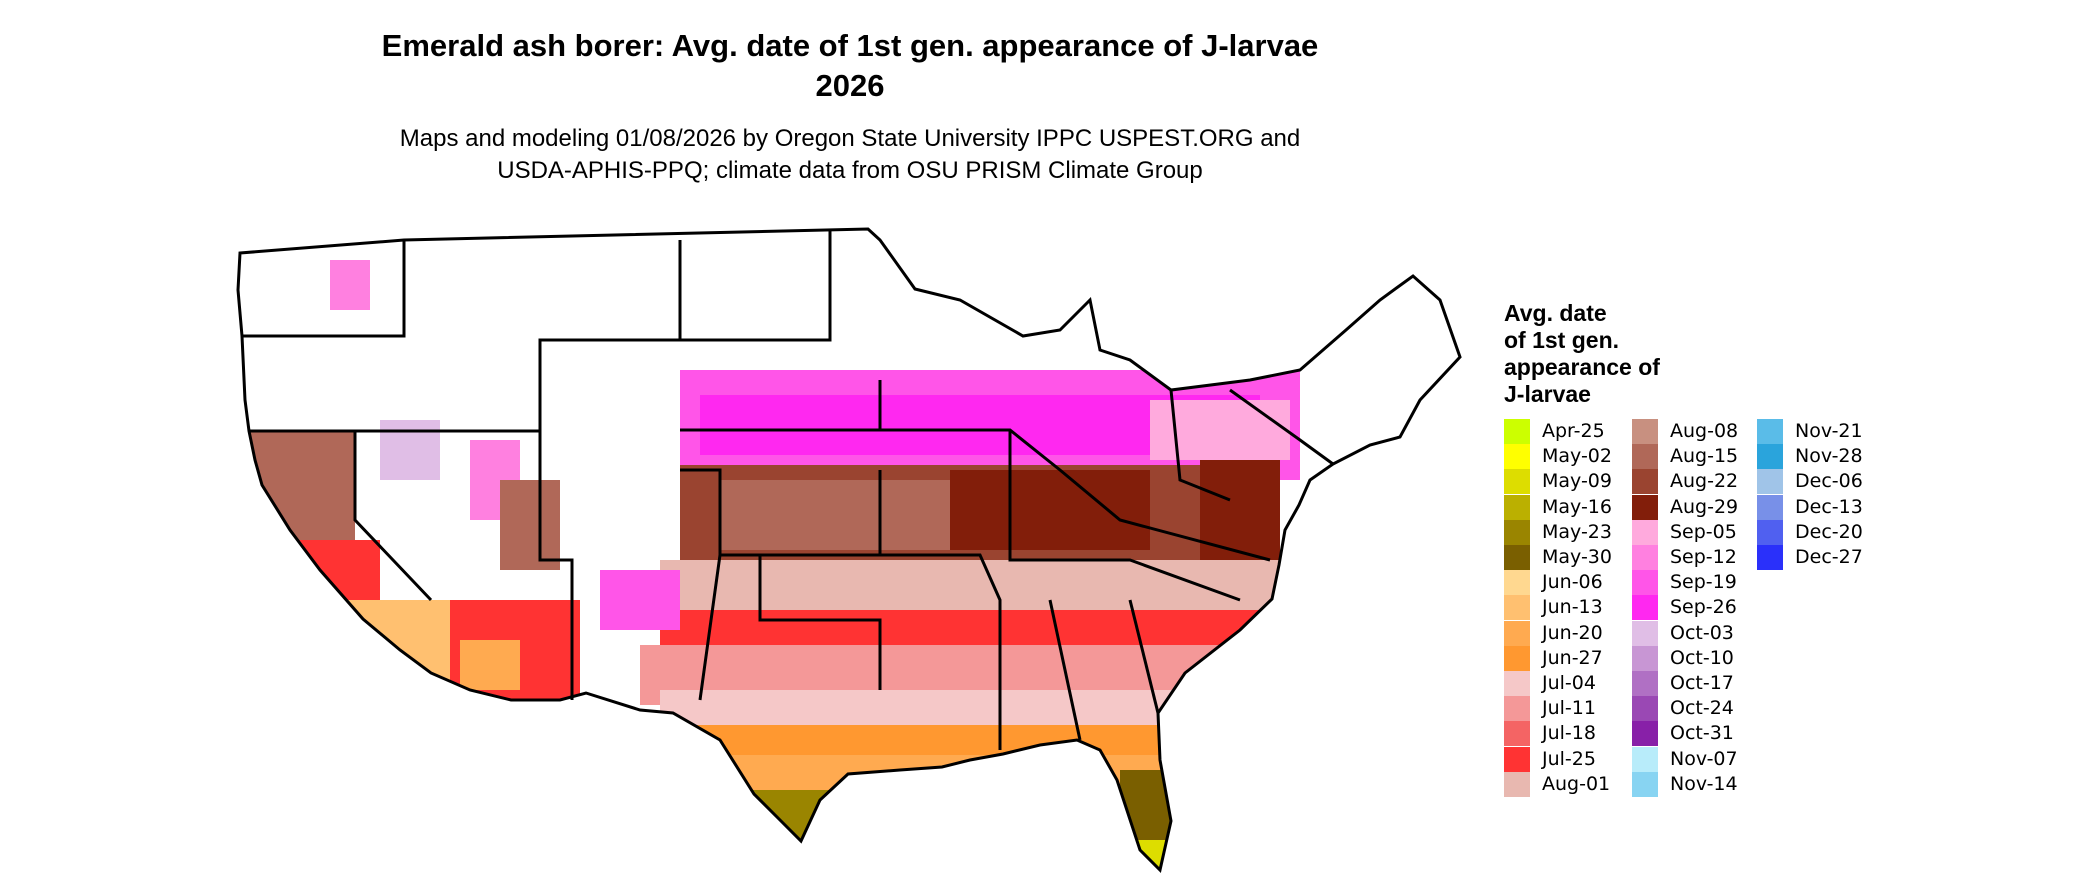  What do you see at coordinates (1572, 657) in the screenshot?
I see `legend-label: Jun-27` at bounding box center [1572, 657].